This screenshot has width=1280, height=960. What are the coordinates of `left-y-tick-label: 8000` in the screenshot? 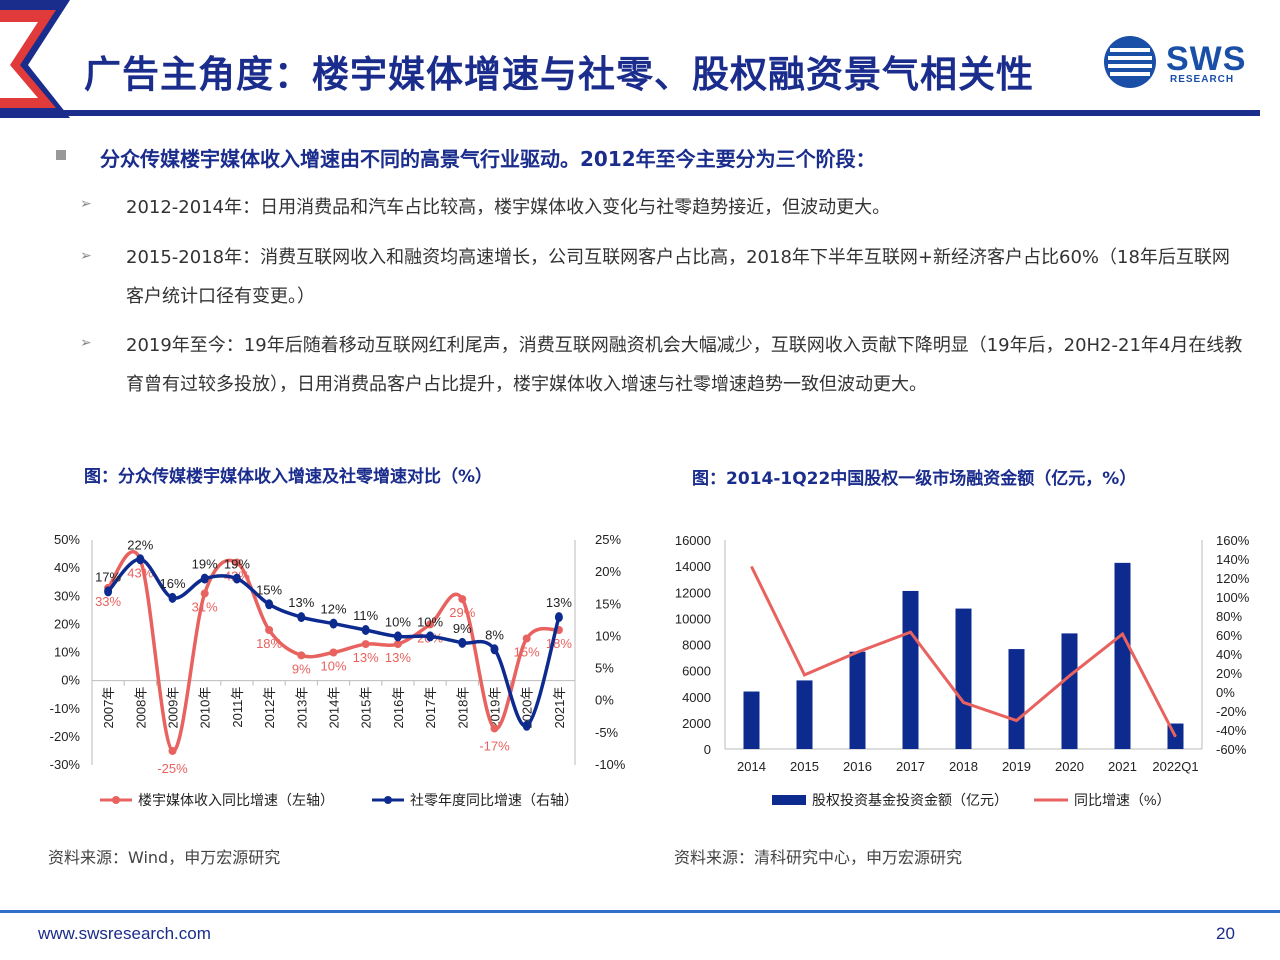 It's located at (696, 645).